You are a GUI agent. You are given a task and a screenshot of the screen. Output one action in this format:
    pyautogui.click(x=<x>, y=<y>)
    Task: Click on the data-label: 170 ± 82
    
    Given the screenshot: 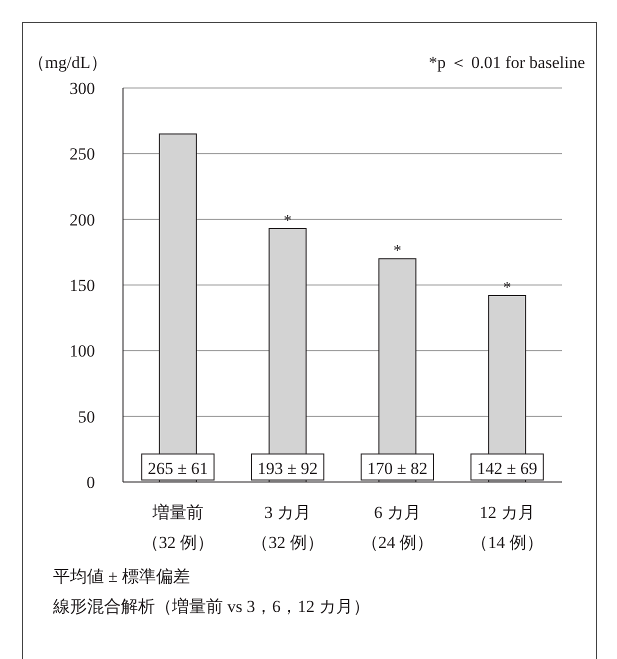 What is the action you would take?
    pyautogui.click(x=397, y=468)
    